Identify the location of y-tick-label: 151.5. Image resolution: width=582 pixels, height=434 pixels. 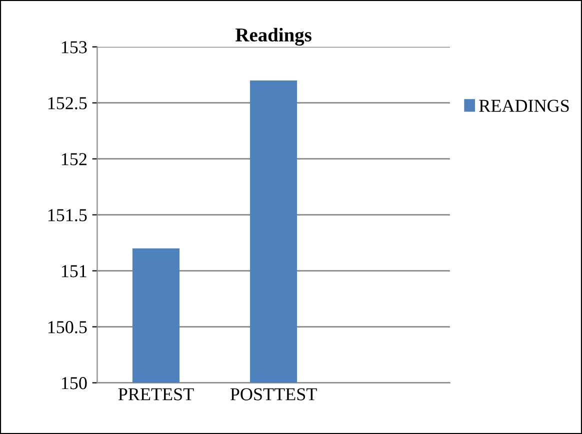
(67, 215).